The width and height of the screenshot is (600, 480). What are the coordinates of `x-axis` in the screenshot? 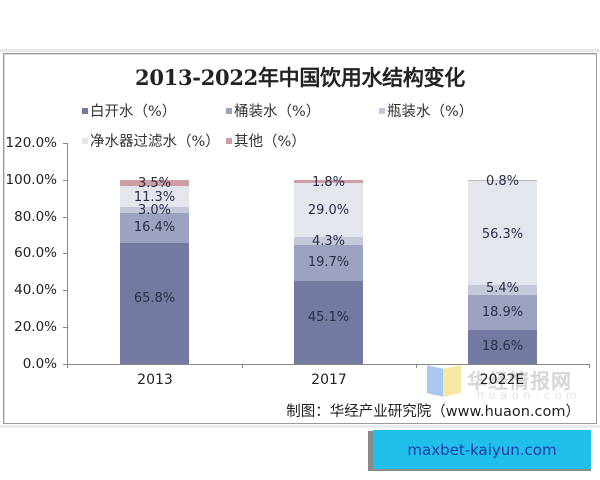 It's located at (328, 364).